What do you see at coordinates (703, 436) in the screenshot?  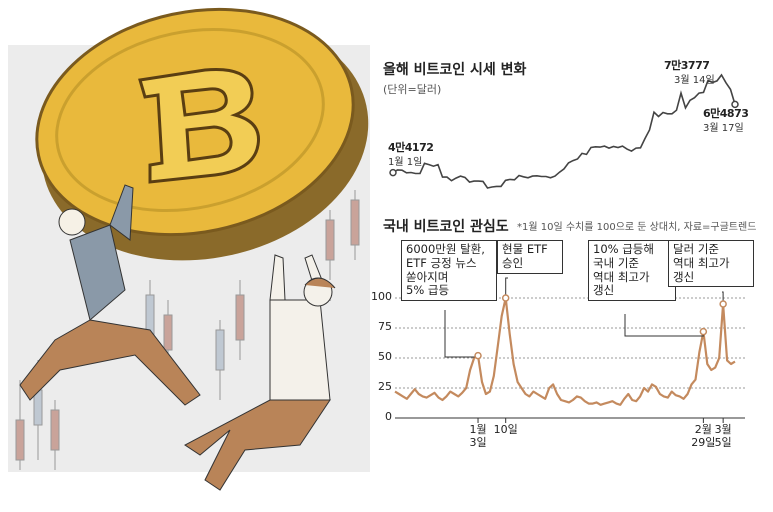 I see `x-tick-label: 2월 29일` at bounding box center [703, 436].